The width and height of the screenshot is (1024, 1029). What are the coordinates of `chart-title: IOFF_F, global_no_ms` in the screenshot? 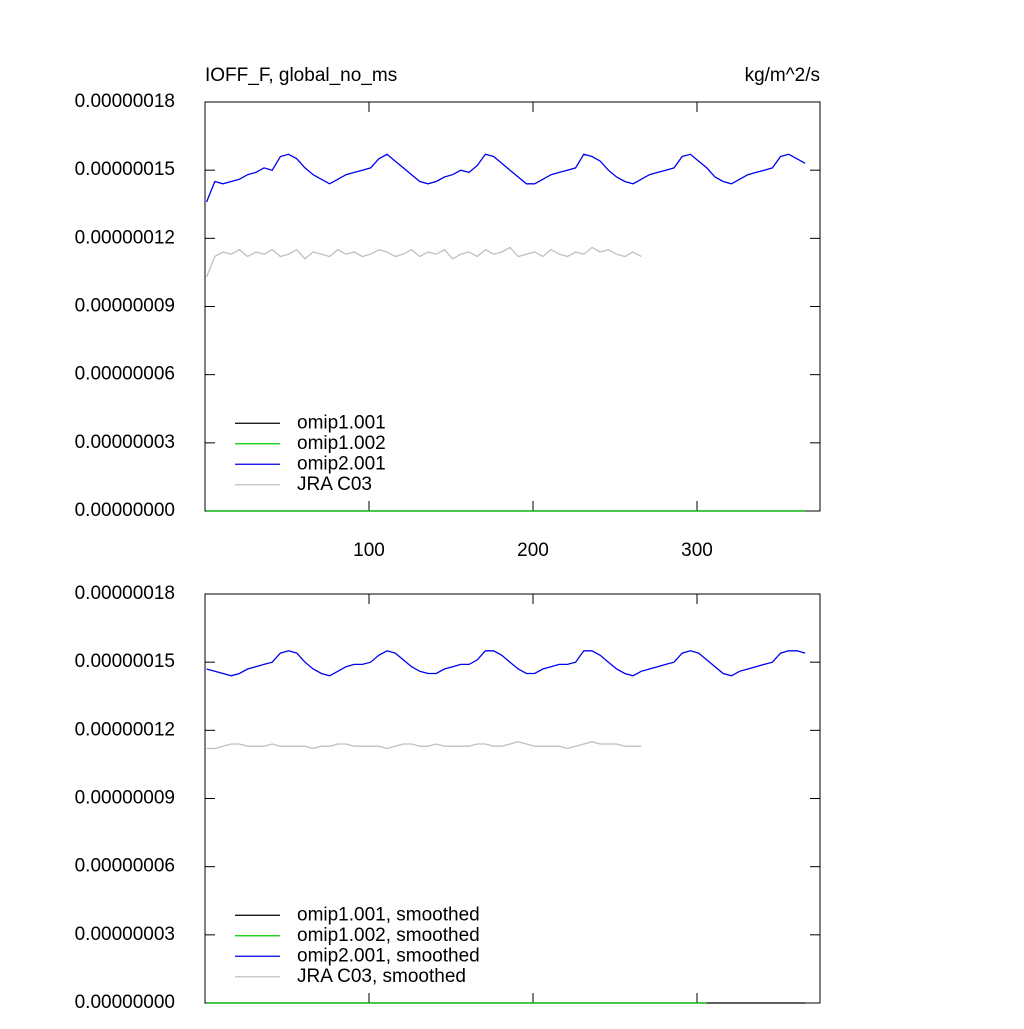 It's located at (301, 75).